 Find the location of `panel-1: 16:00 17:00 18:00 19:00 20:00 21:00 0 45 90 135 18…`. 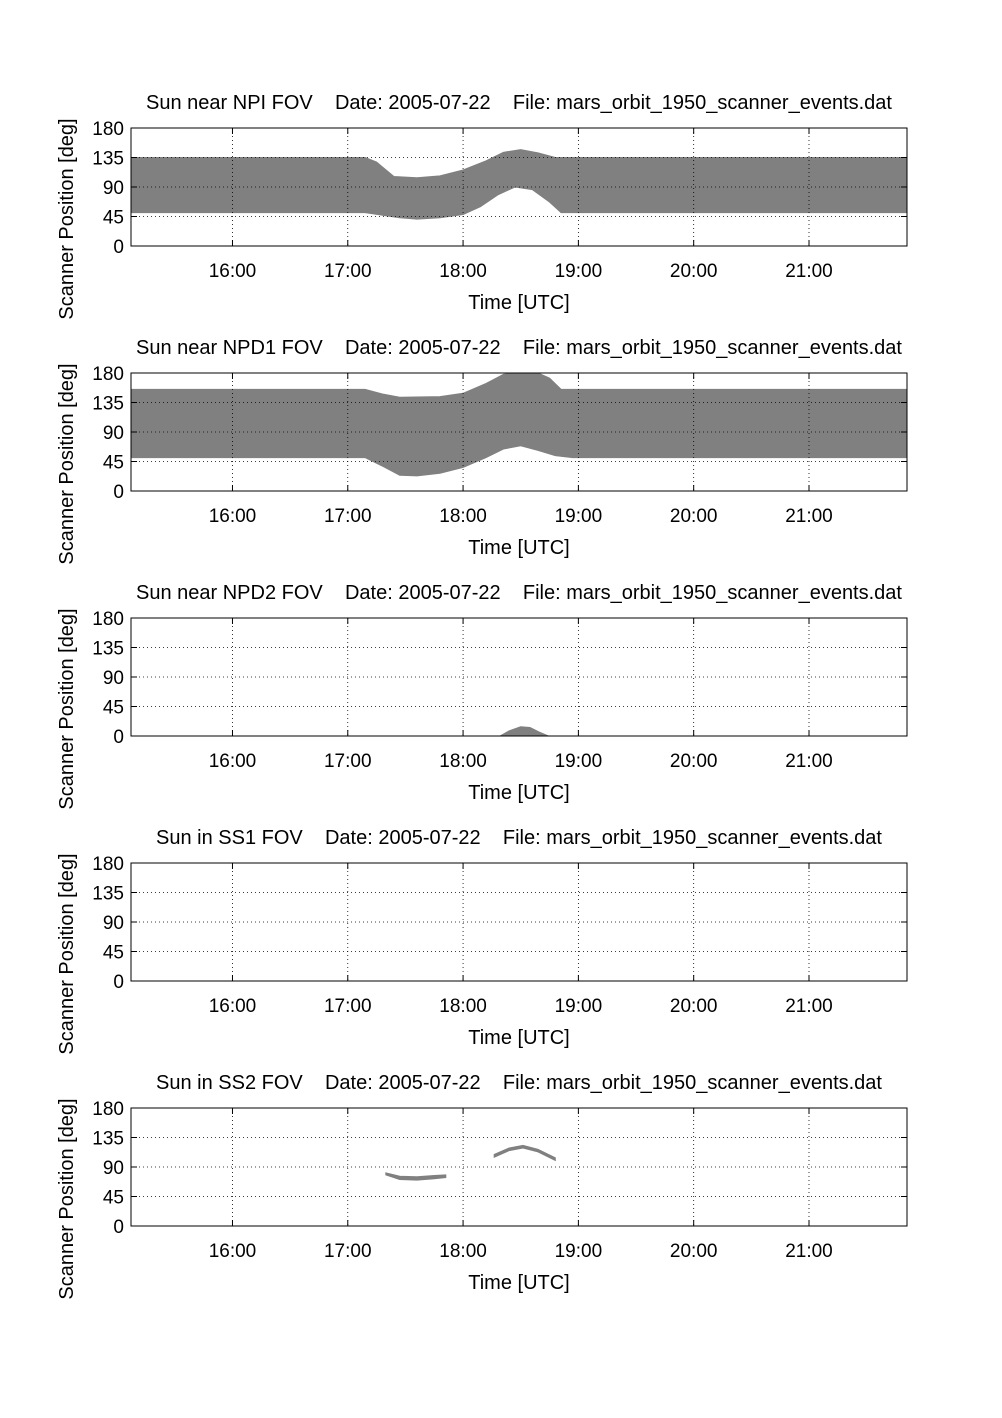

panel-1: 16:00 17:00 18:00 19:00 20:00 21:00 0 45 90 135 18… is located at coordinates (482, 206).